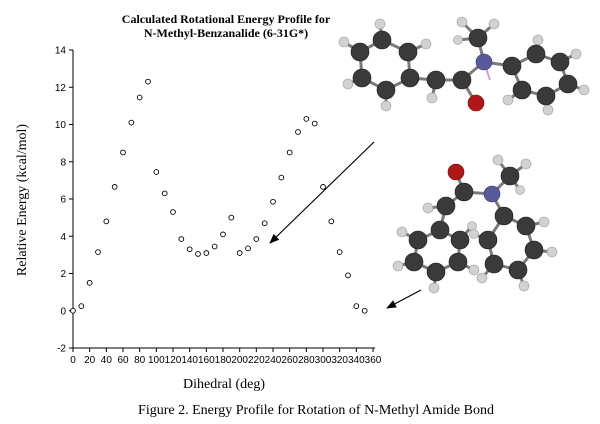  I want to click on x-tick-label: 240, so click(273, 360).